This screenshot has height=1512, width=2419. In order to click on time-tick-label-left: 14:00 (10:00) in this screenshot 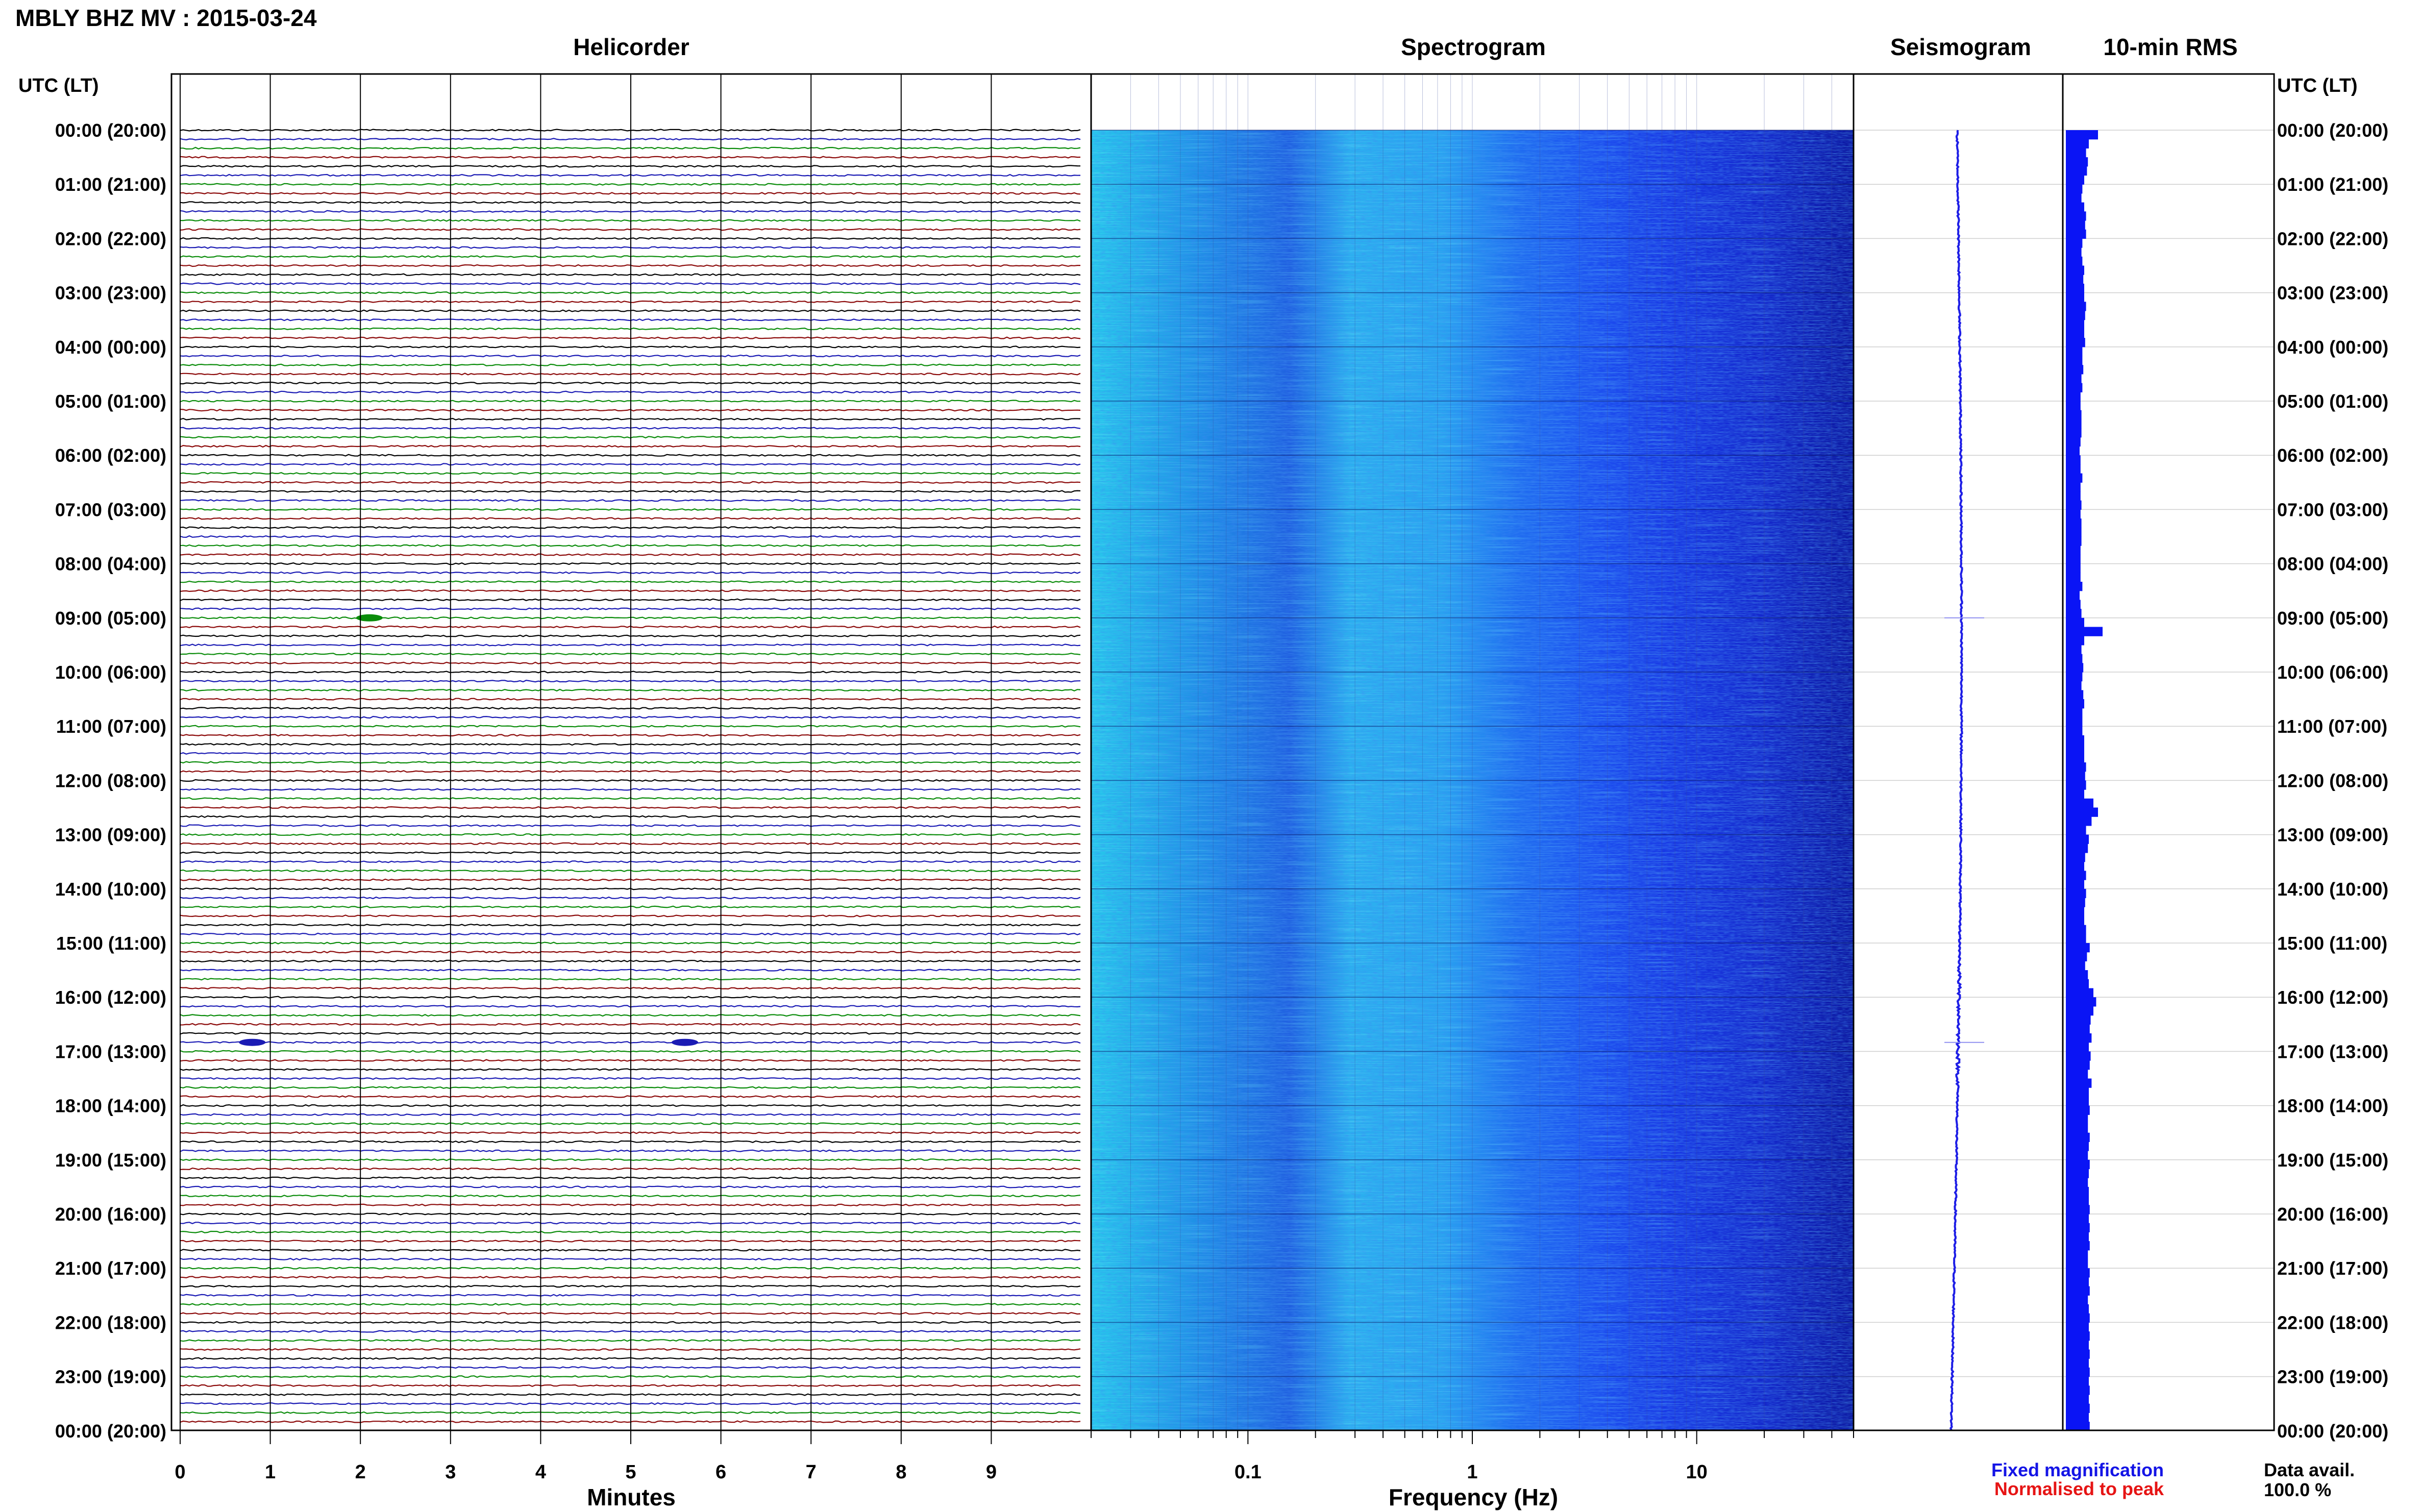, I will do `click(110, 889)`.